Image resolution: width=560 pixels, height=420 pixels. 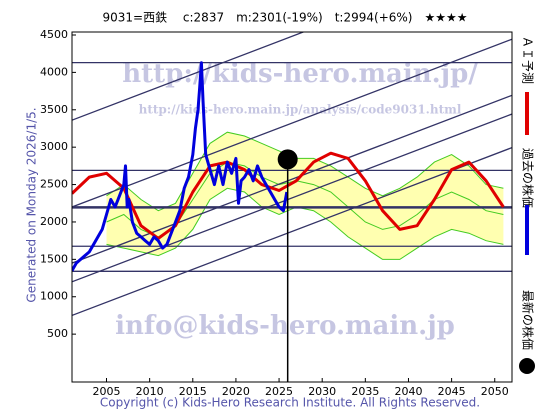 I want to click on x-tick-label: 2040, so click(x=408, y=391).